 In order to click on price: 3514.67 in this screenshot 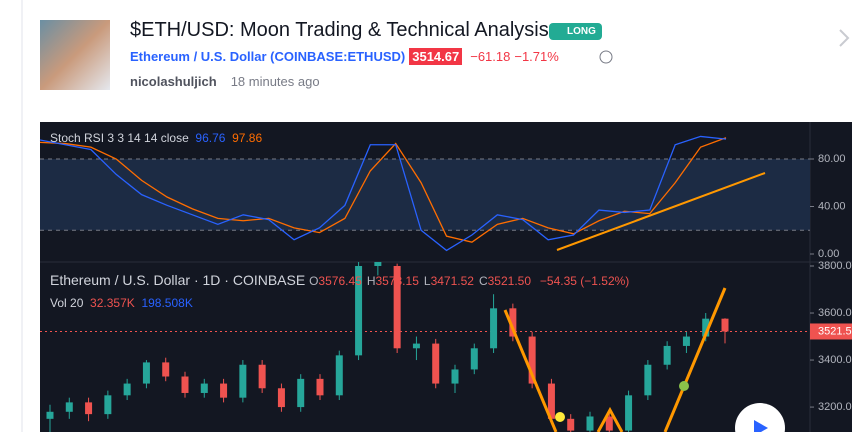, I will do `click(436, 56)`.